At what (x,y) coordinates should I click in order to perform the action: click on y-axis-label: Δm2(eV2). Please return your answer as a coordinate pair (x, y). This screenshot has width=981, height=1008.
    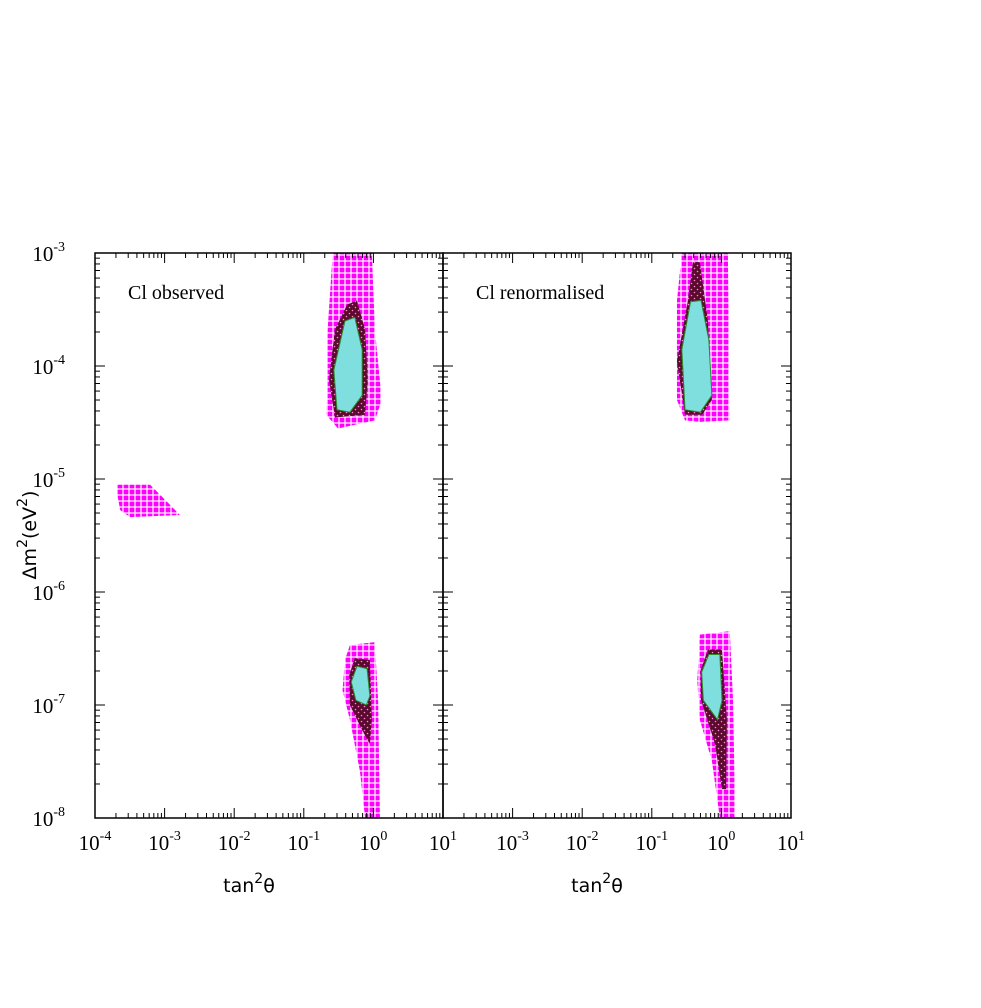
    Looking at the image, I should click on (28, 535).